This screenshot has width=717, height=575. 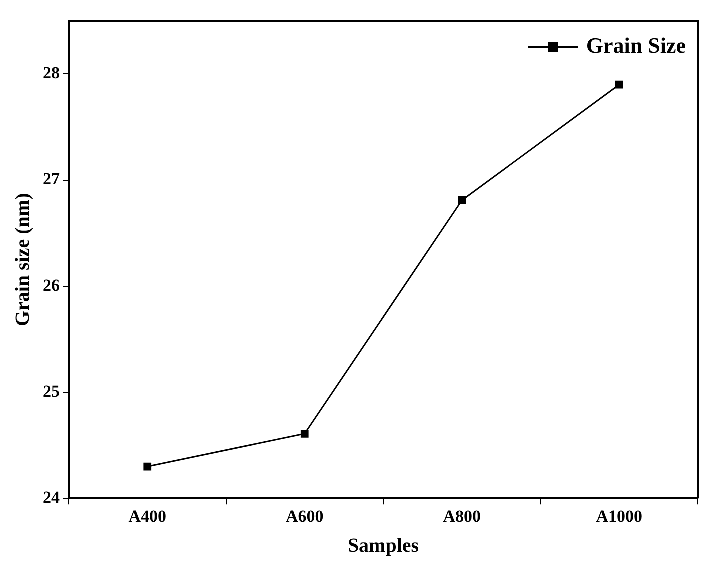 I want to click on y-tick-label: 26, so click(x=51, y=285).